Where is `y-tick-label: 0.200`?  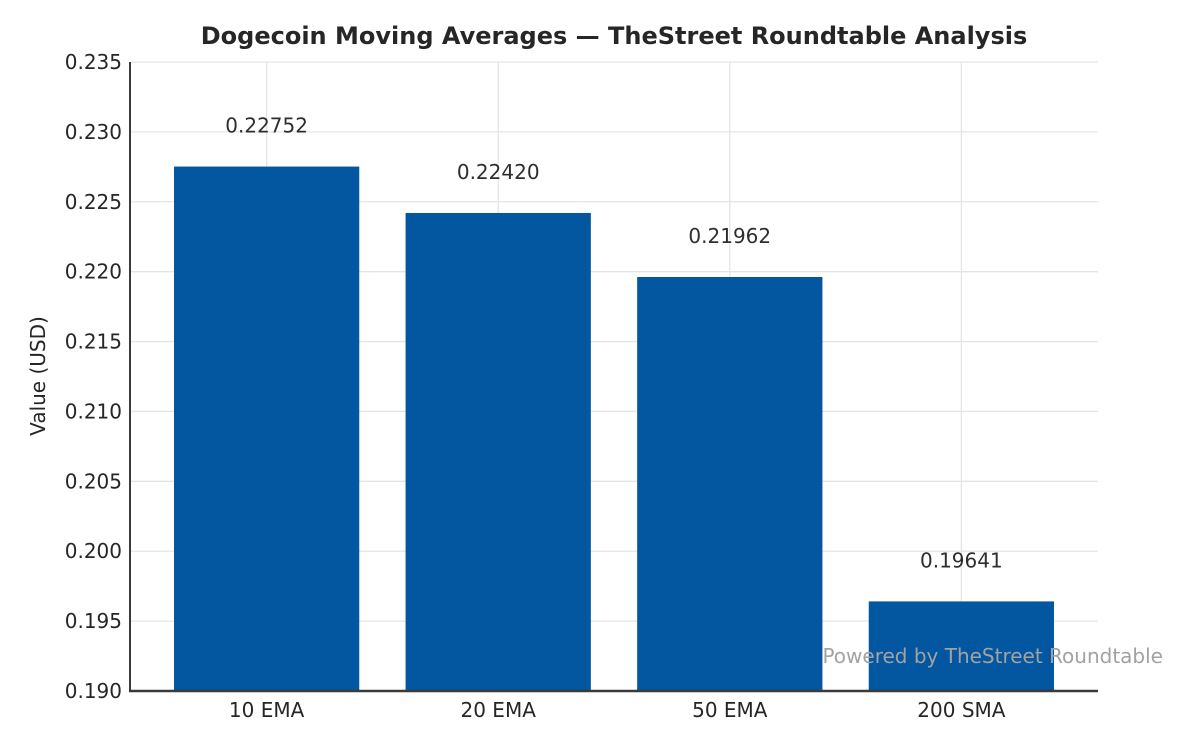
y-tick-label: 0.200 is located at coordinates (93, 551).